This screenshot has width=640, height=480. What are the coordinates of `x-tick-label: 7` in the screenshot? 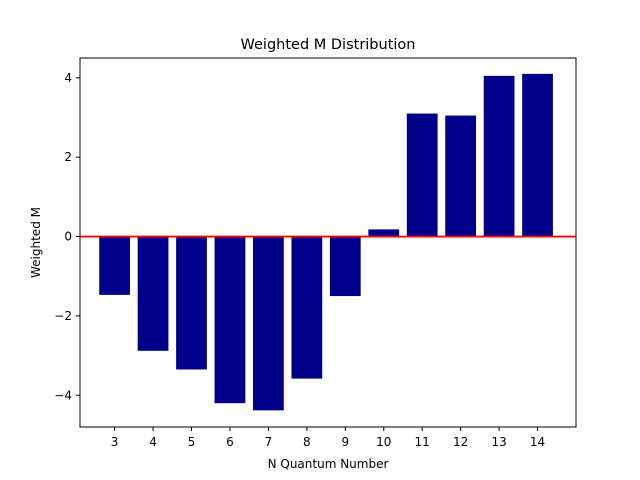 It's located at (269, 442).